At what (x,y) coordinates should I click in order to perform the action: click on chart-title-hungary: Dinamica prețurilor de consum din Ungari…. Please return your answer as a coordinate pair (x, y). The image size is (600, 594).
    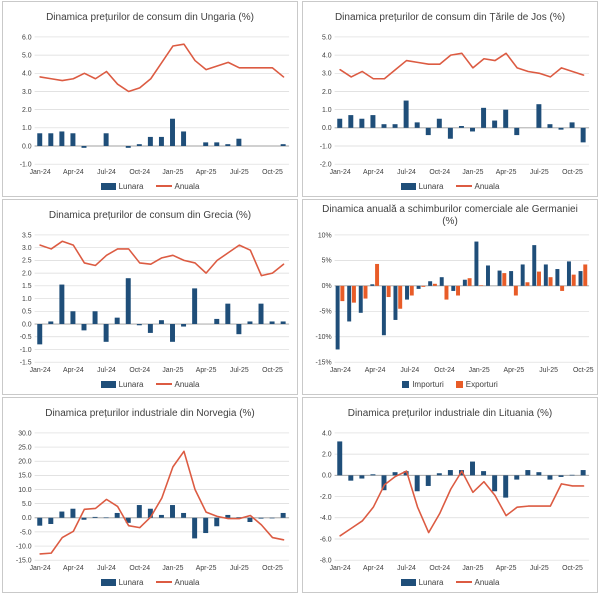
    Looking at the image, I should click on (150, 17).